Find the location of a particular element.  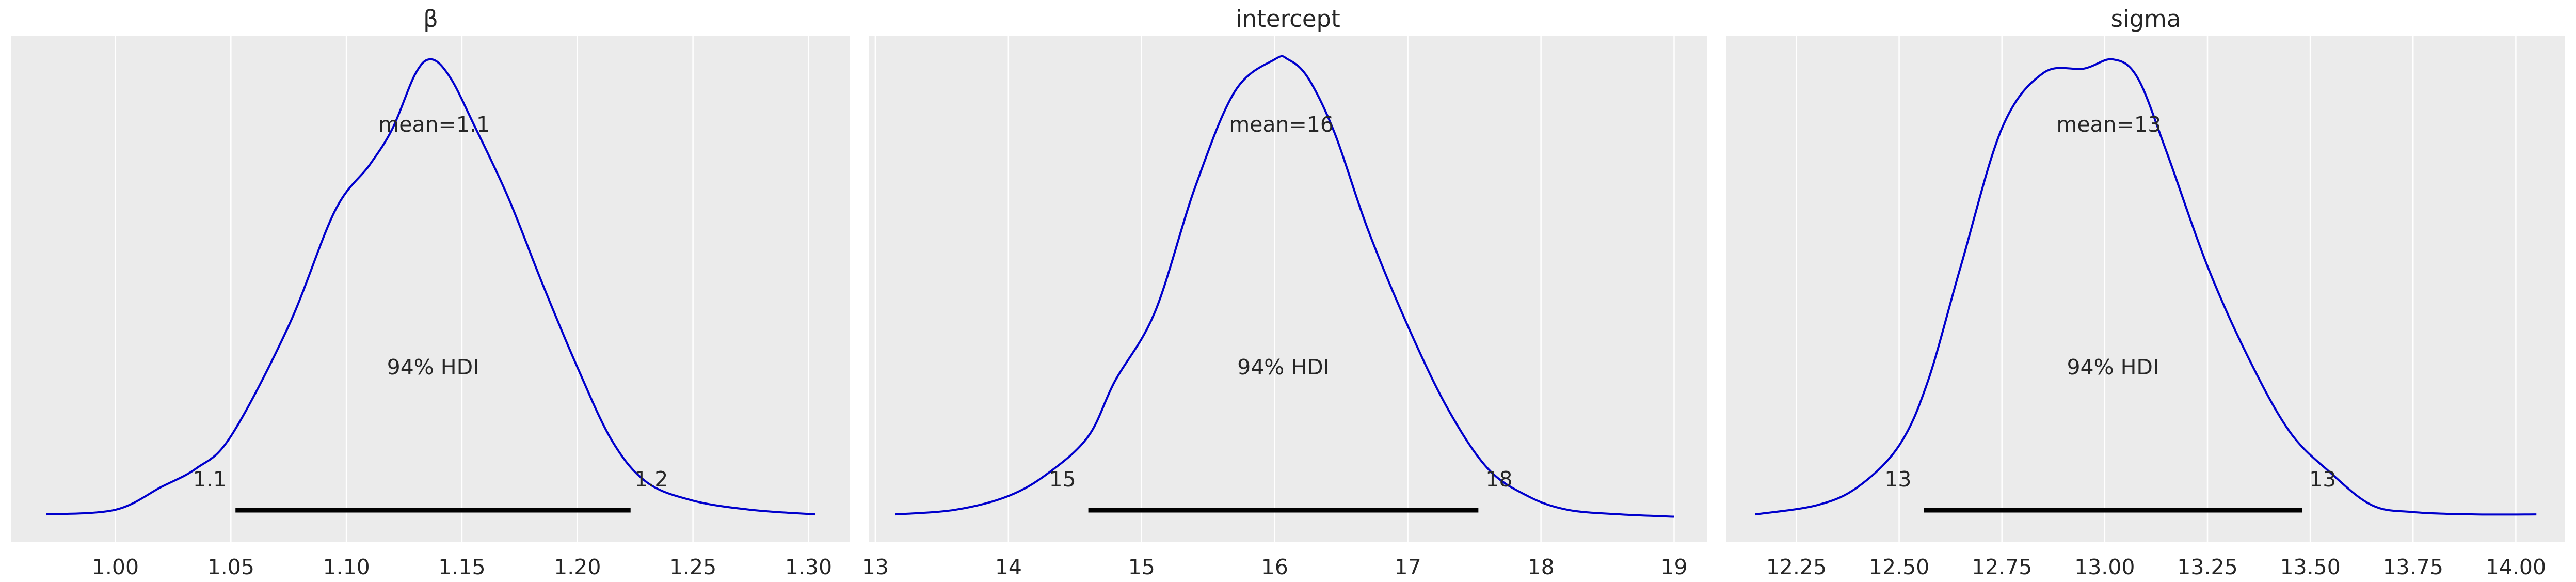

x-tick-label: 1.30 is located at coordinates (808, 567).